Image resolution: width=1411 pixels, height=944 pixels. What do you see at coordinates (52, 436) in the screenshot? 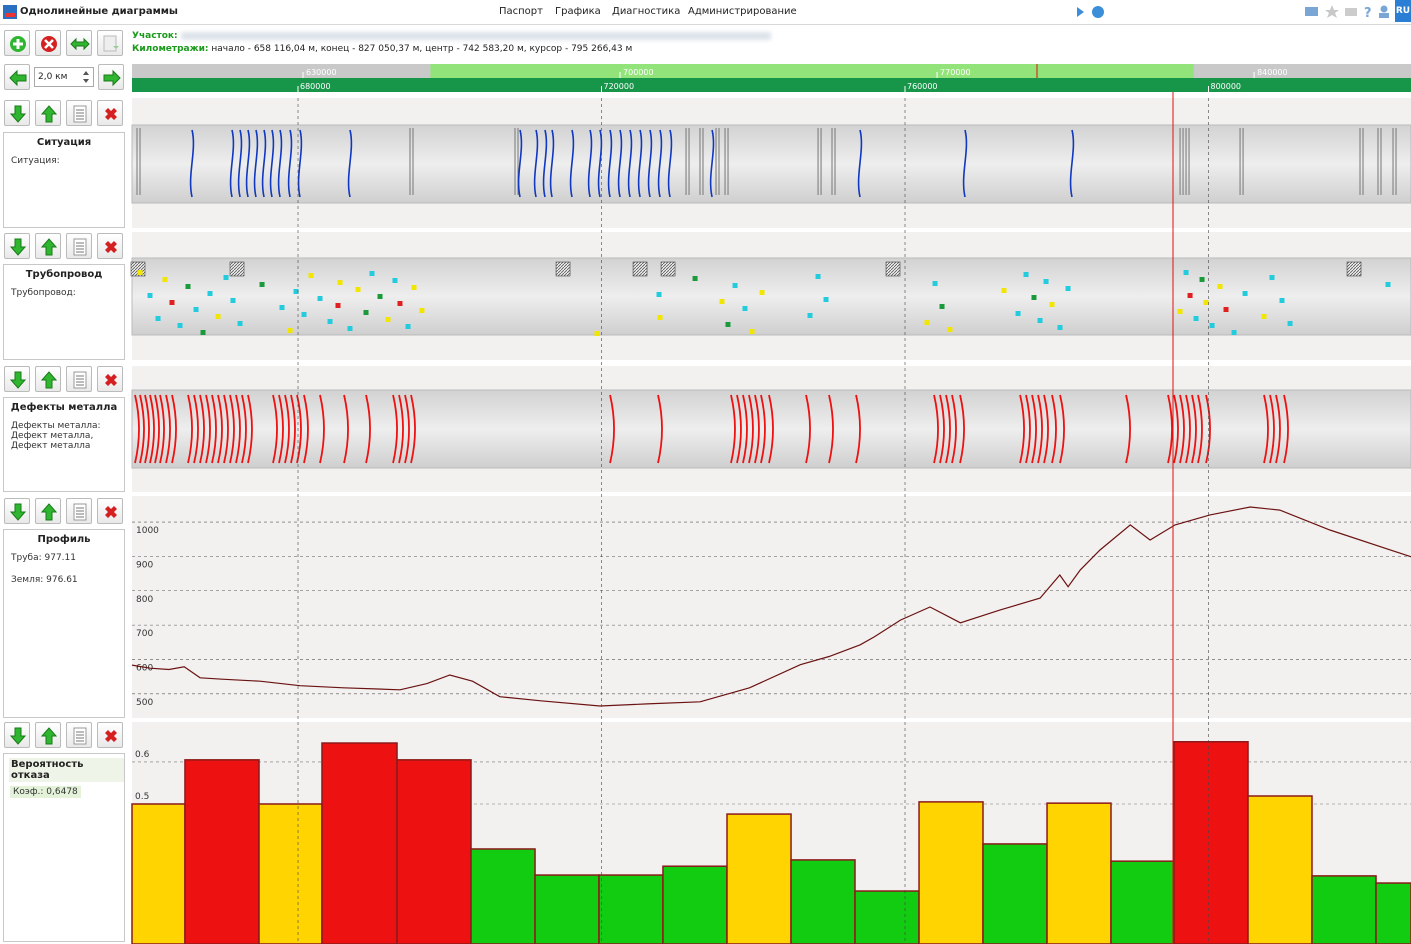
I see `panel-line: Дефект металла,` at bounding box center [52, 436].